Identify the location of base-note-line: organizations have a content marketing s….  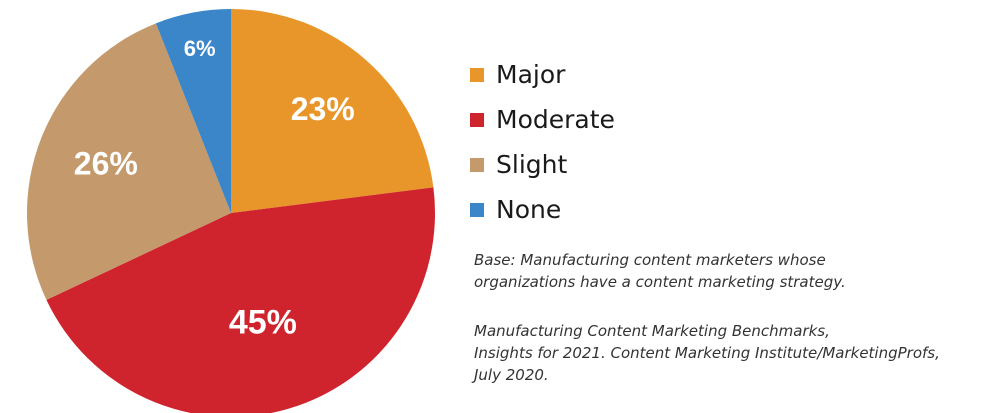
(660, 282).